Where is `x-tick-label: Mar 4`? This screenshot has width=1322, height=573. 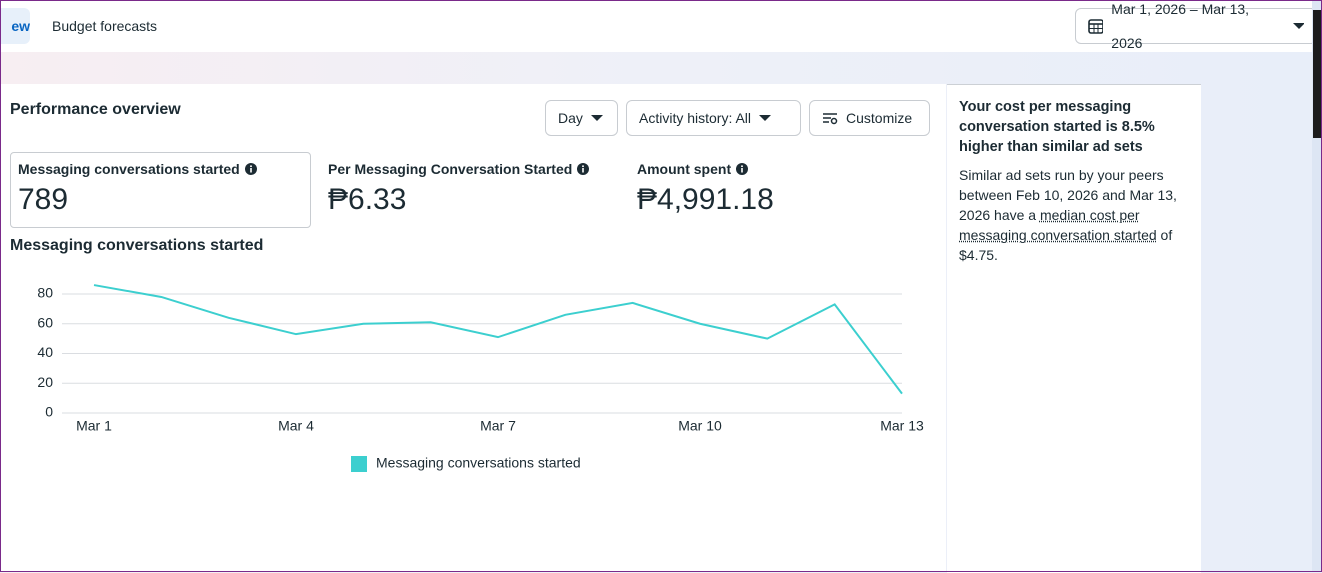 x-tick-label: Mar 4 is located at coordinates (296, 426).